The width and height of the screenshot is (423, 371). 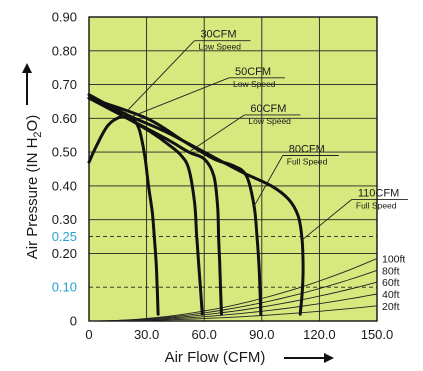 What do you see at coordinates (261, 334) in the screenshot?
I see `x-tick-label: 90.0` at bounding box center [261, 334].